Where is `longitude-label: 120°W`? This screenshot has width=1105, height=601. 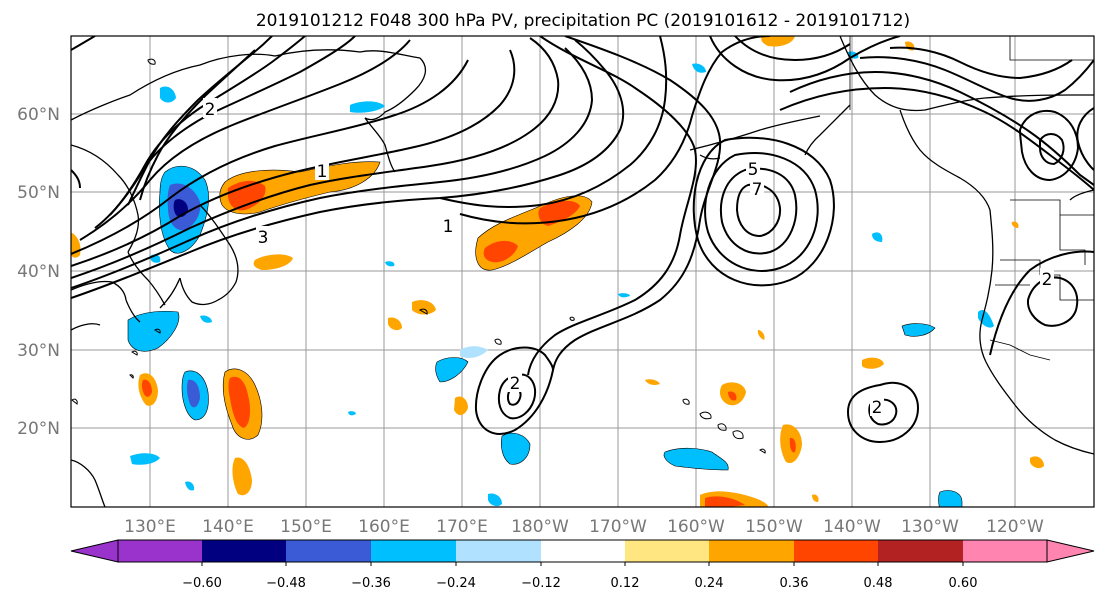
longitude-label: 120°W is located at coordinates (1015, 527).